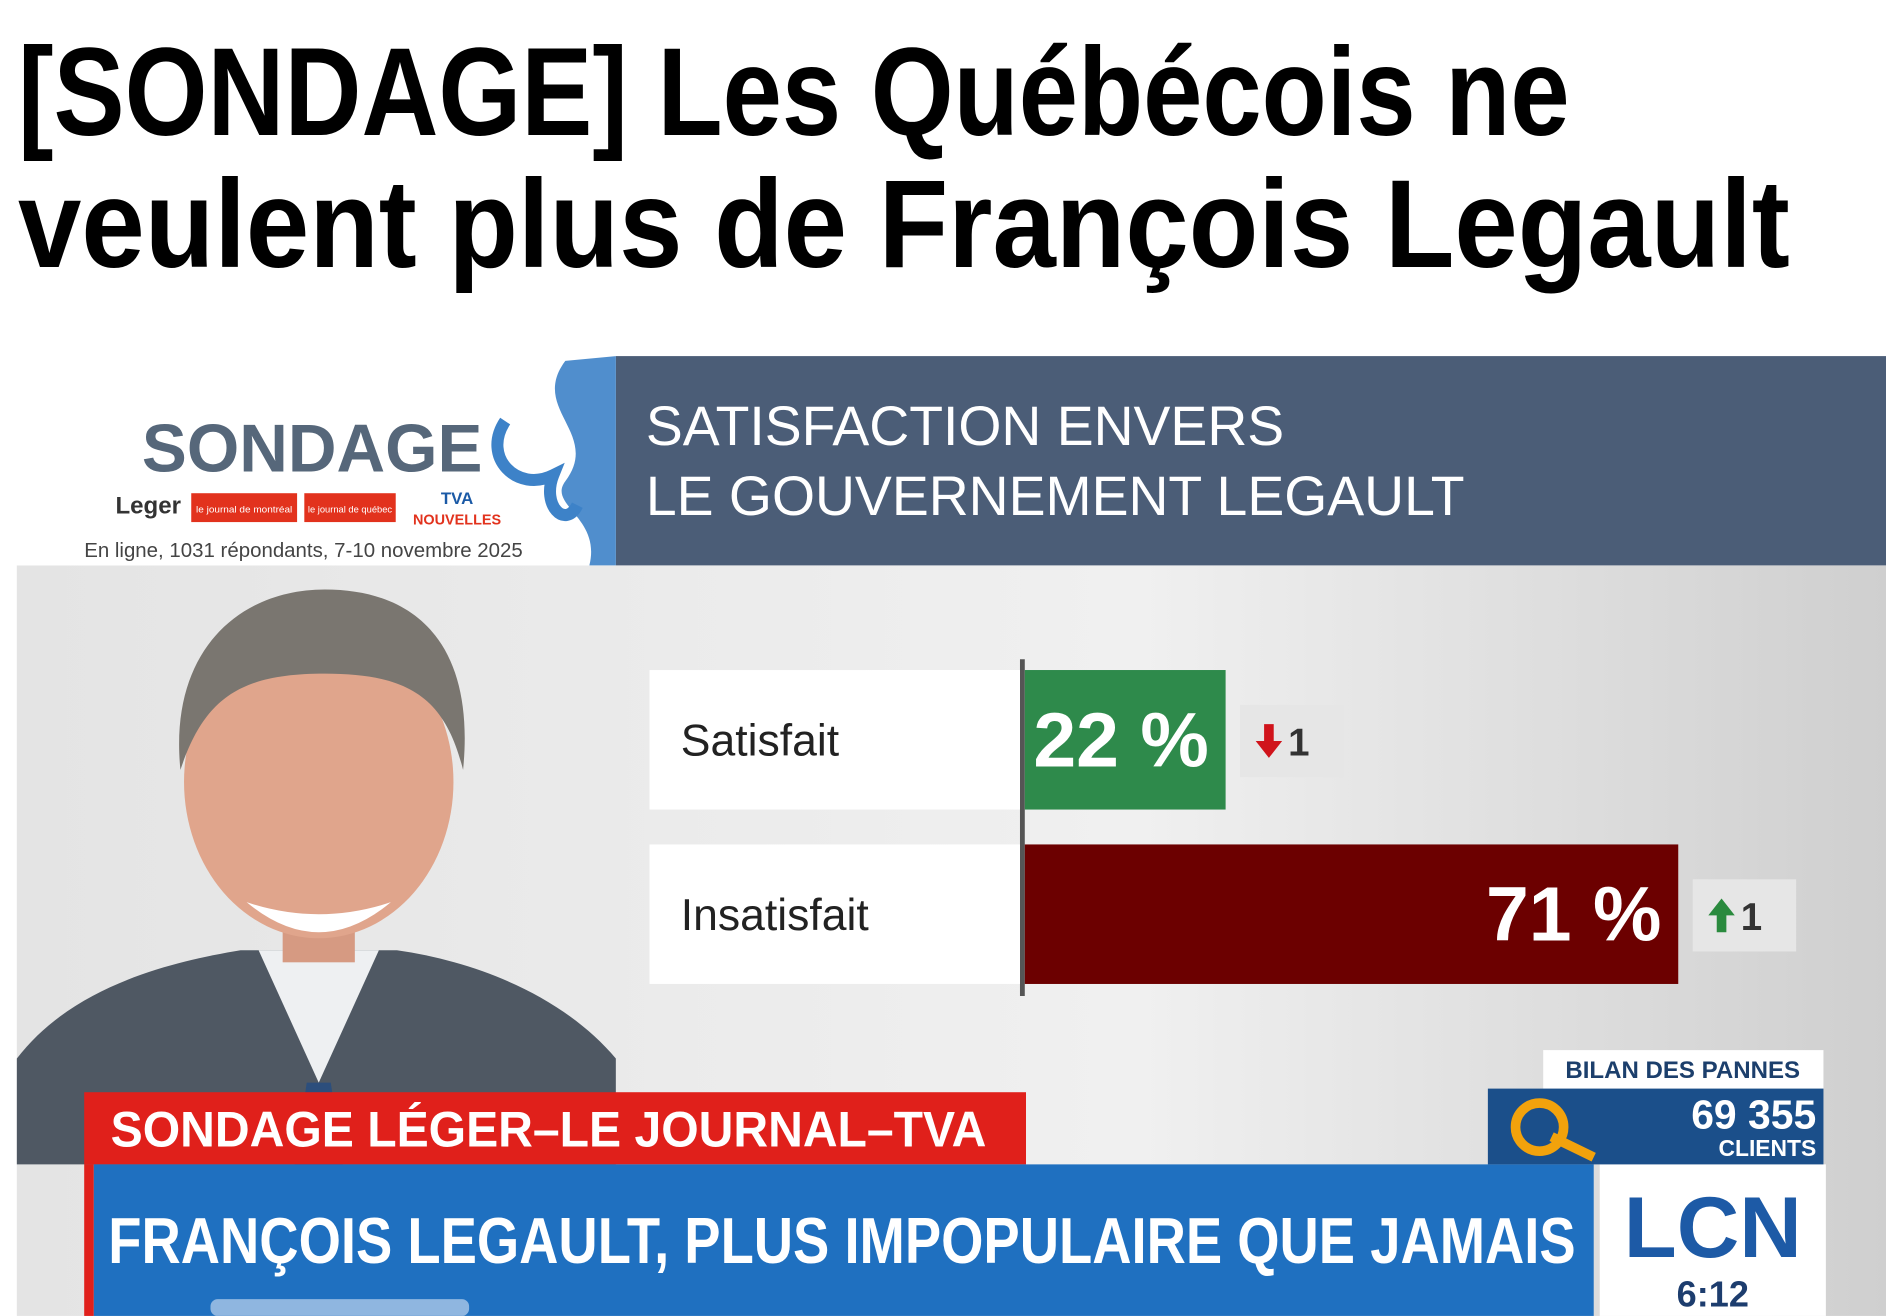  Describe the element at coordinates (549, 1128) in the screenshot. I see `banner-text: SONDAGE LÉGER–LE JOURNAL–TVA` at that location.